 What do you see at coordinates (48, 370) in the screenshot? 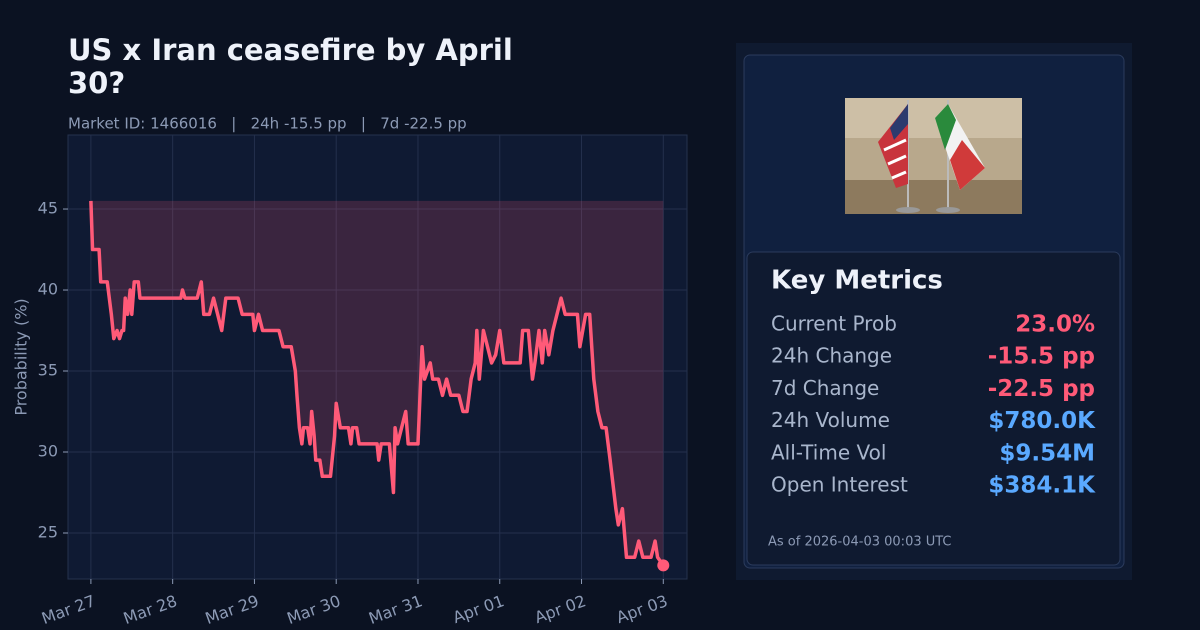
I see `y-tick-label: 35` at bounding box center [48, 370].